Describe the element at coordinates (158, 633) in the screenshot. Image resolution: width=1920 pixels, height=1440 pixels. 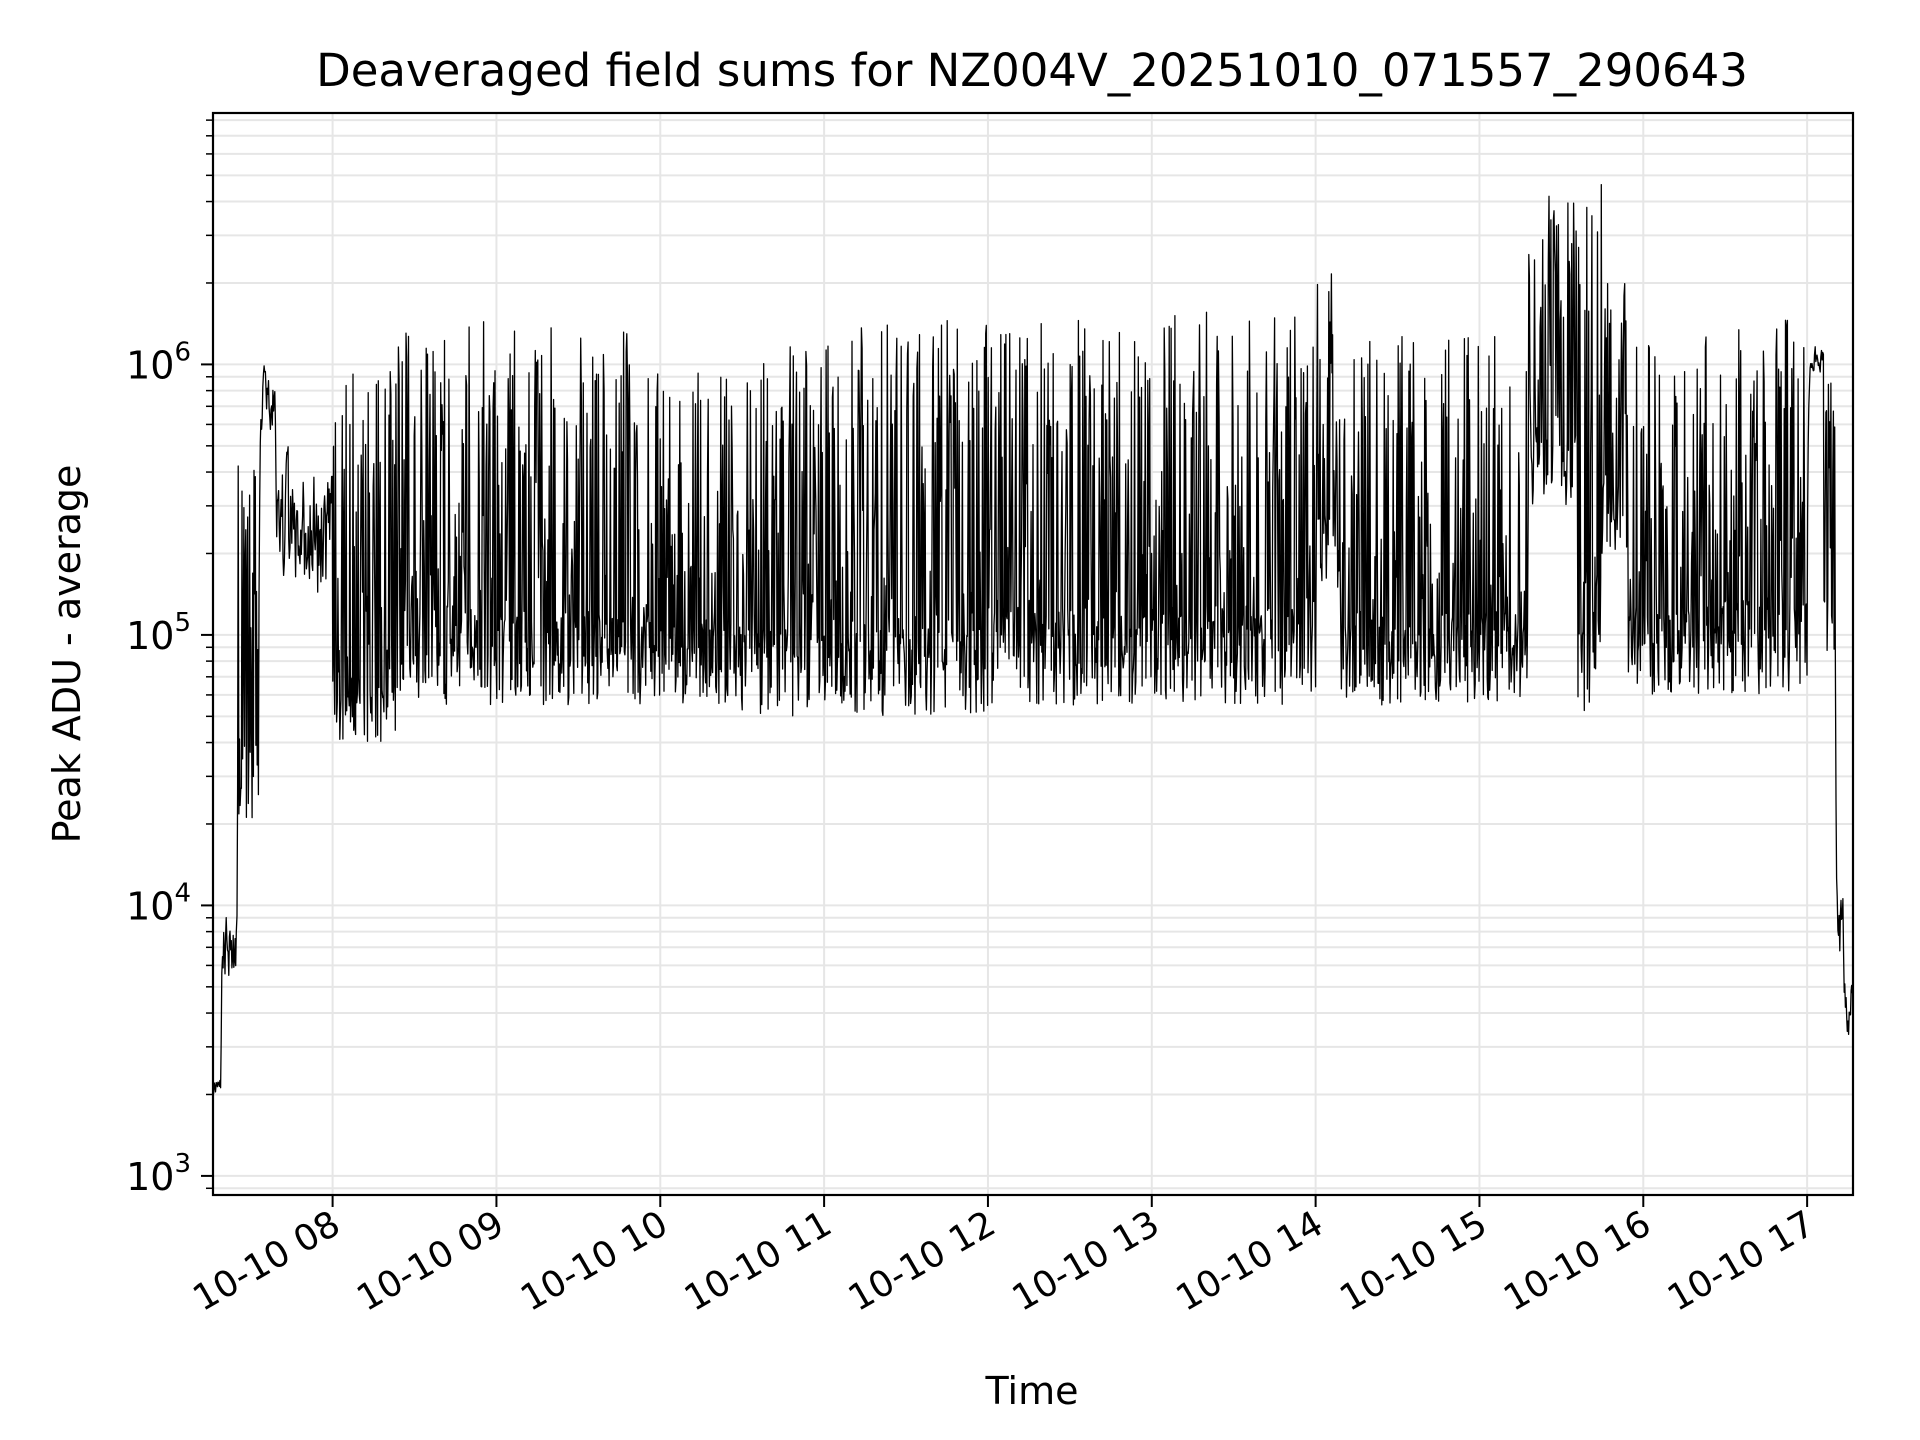
I see `y-tick-label: 10⁵` at that location.